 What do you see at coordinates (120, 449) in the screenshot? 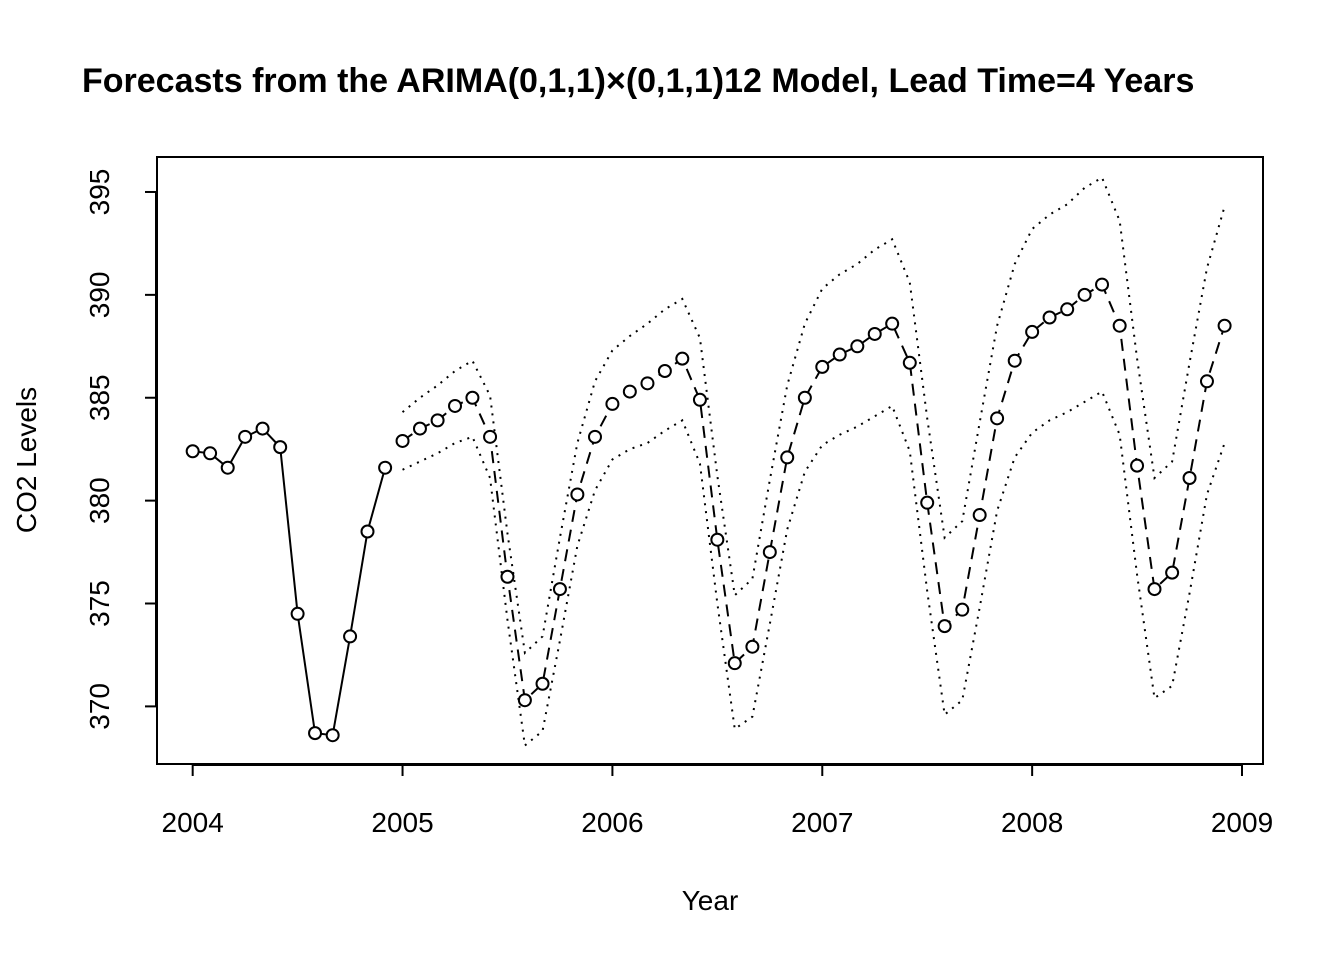
I see `y-axis: 370 375 380 385 390 395` at bounding box center [120, 449].